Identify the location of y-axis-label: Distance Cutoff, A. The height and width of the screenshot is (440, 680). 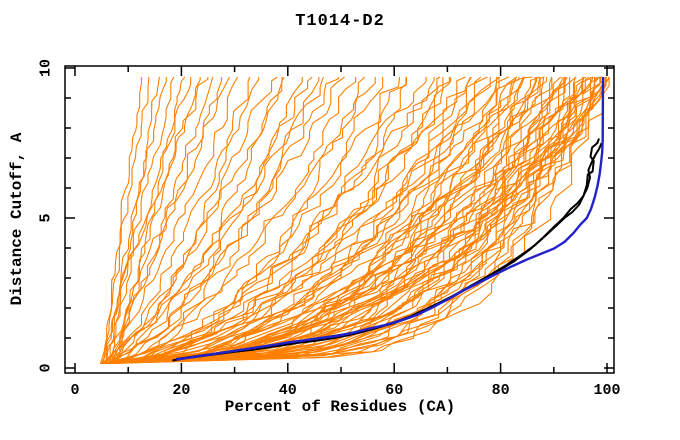
(17, 219).